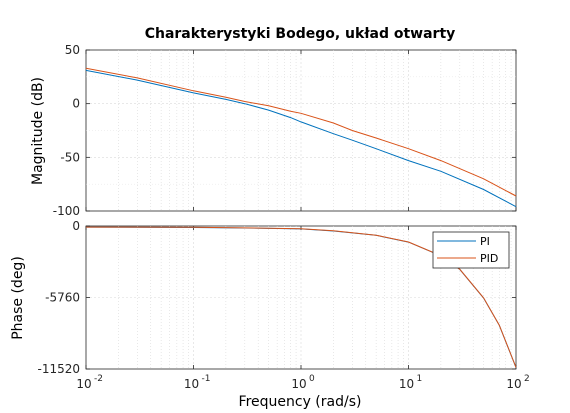 Image resolution: width=570 pixels, height=413 pixels. Describe the element at coordinates (58, 369) in the screenshot. I see `phase-y-tick-label: -11520` at that location.